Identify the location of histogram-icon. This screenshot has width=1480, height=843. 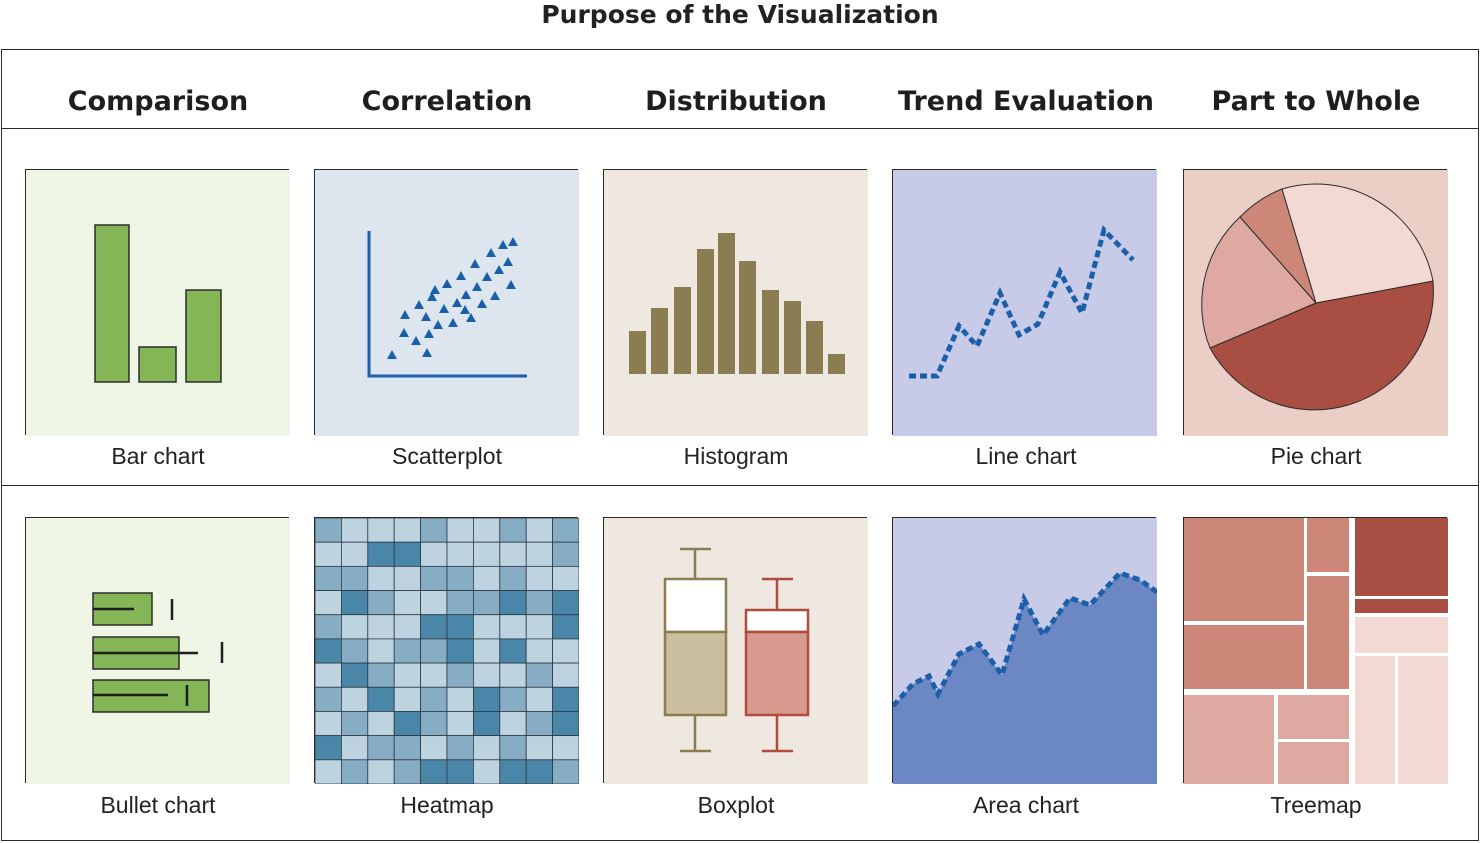
(735, 302).